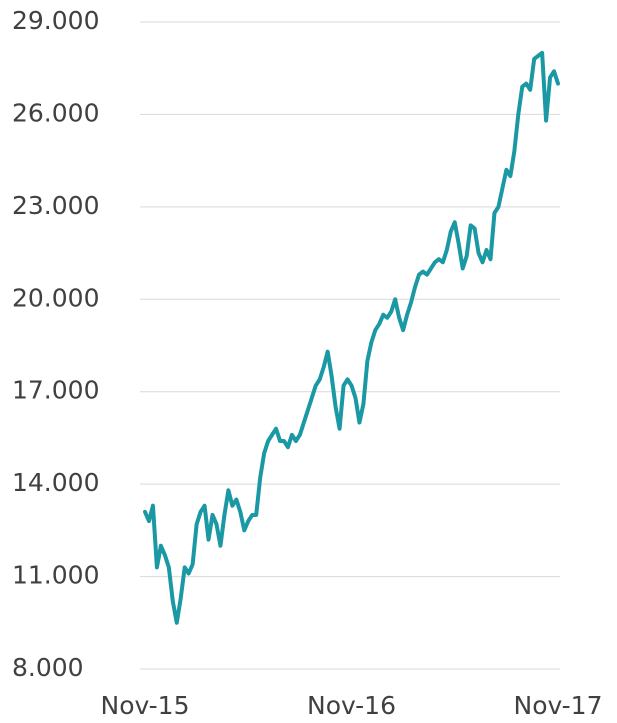  Describe the element at coordinates (351, 705) in the screenshot. I see `x-tick-label: Nov-16` at that location.